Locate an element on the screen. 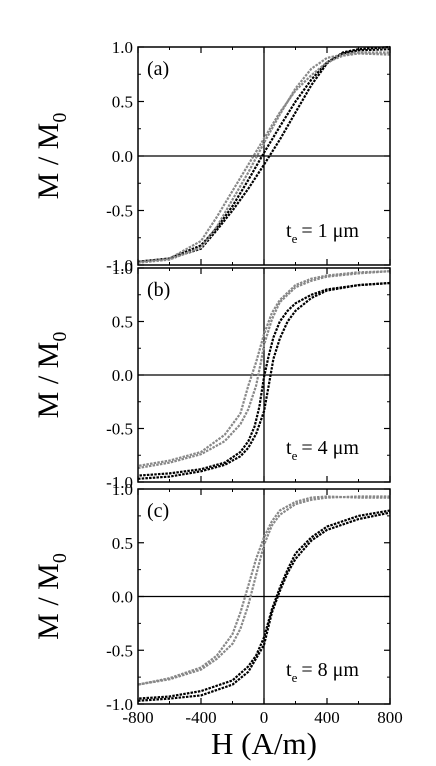 The height and width of the screenshot is (766, 436). thickness-annotation: te = 1 μm is located at coordinates (322, 233).